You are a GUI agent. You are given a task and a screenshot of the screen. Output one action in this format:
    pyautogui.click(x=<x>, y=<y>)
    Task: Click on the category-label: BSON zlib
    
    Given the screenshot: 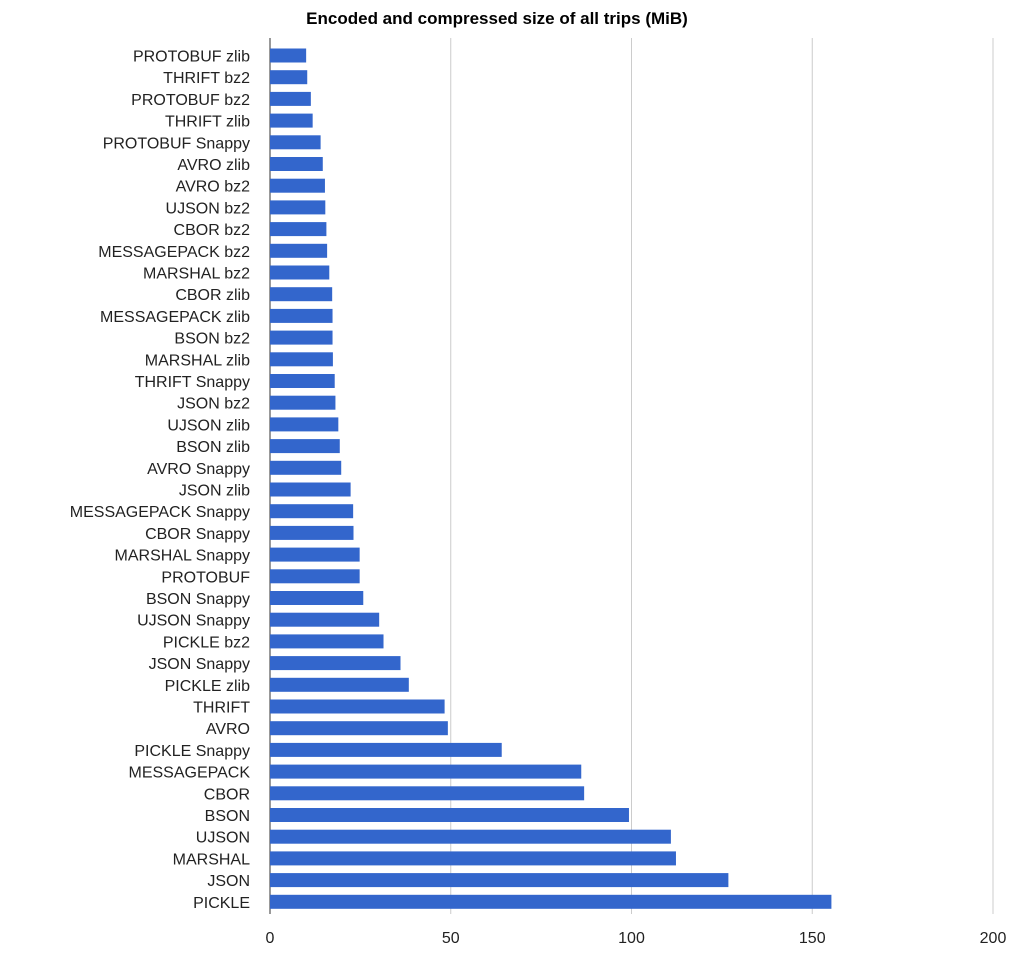 What is the action you would take?
    pyautogui.click(x=213, y=447)
    